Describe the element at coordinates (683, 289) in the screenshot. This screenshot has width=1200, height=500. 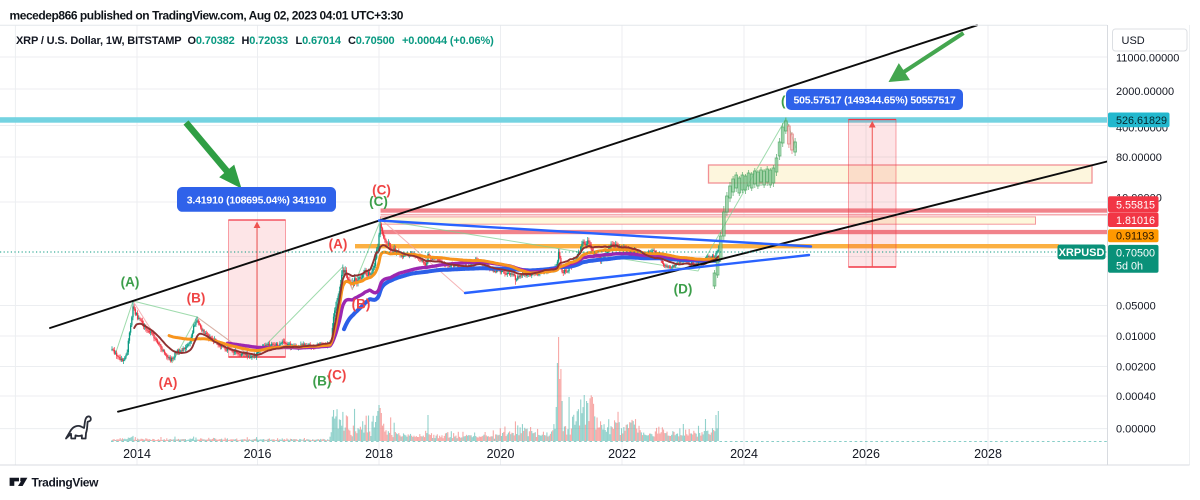
I see `svg-text: (D)` at that location.